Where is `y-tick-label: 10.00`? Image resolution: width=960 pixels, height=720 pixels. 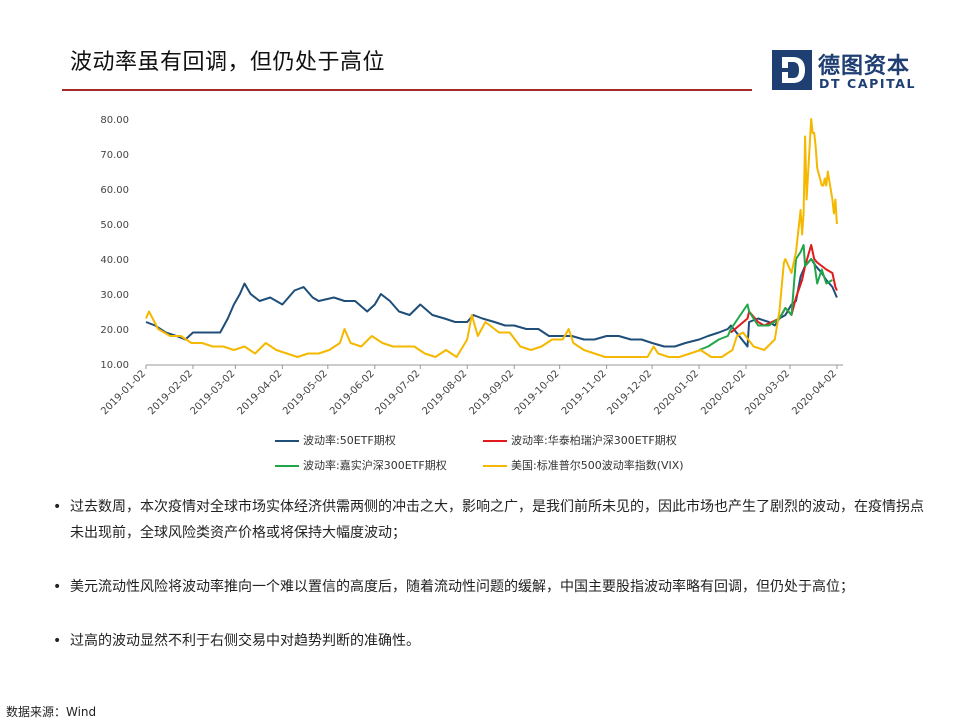
y-tick-label: 10.00 is located at coordinates (114, 365).